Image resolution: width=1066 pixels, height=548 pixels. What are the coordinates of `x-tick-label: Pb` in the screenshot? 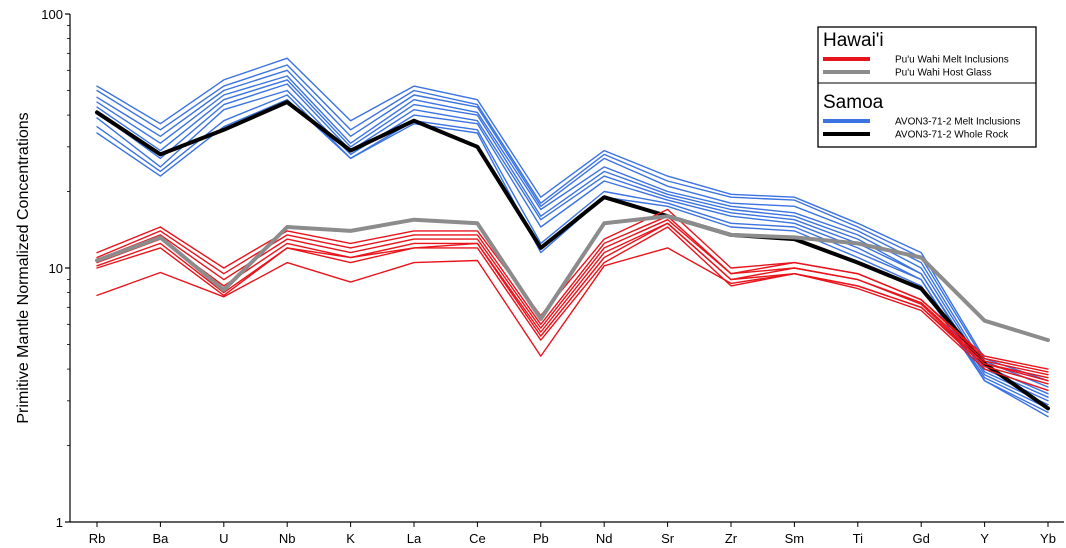 It's located at (541, 538).